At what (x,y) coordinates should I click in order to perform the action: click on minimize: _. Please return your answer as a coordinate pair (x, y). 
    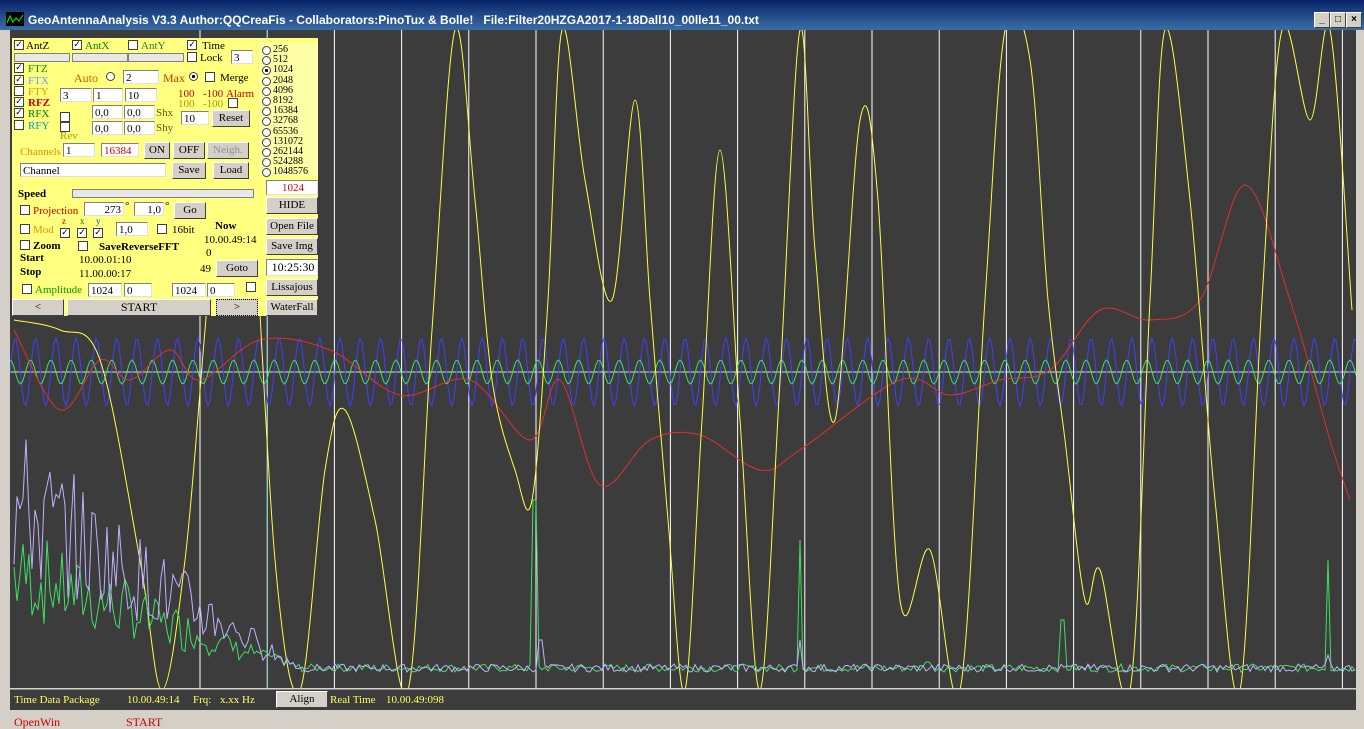
    Looking at the image, I should click on (1322, 20).